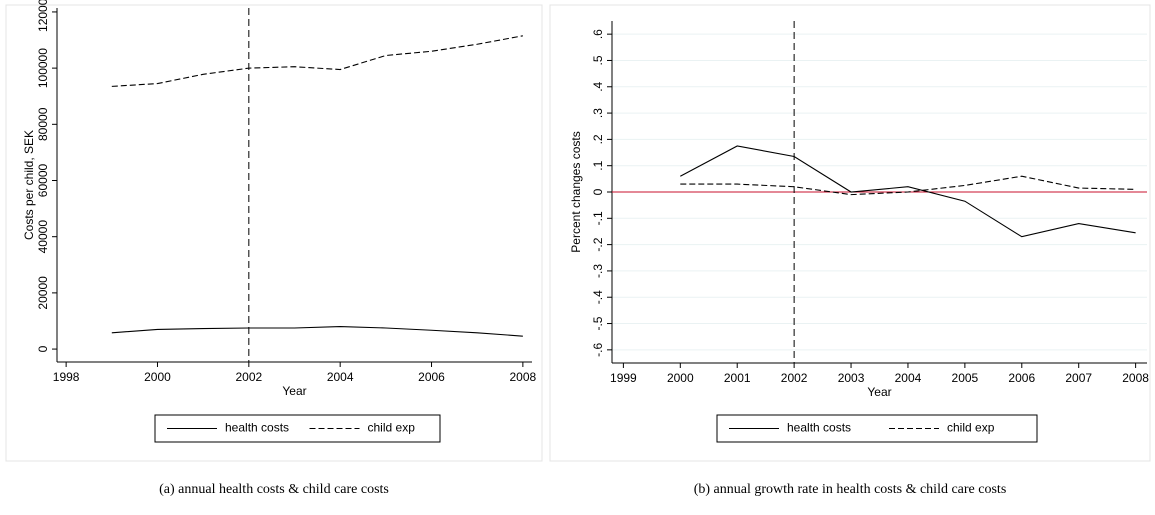 The image size is (1155, 515). I want to click on y-axis-label: Percent changes costs, so click(576, 191).